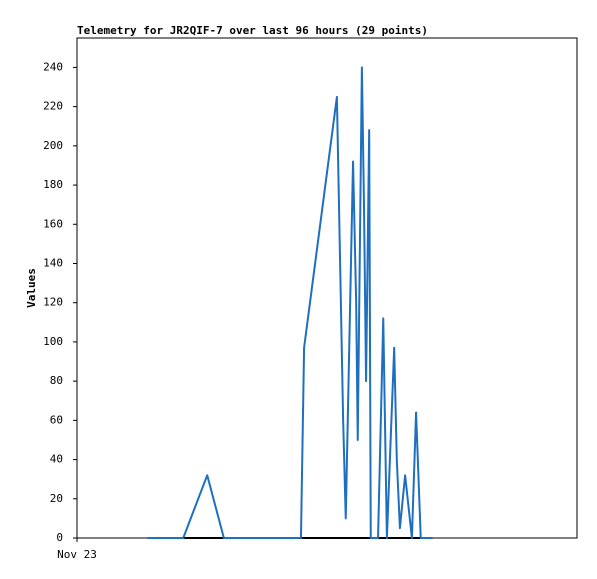 Image resolution: width=597 pixels, height=579 pixels. What do you see at coordinates (59, 537) in the screenshot?
I see `y-tick-label: 0` at bounding box center [59, 537].